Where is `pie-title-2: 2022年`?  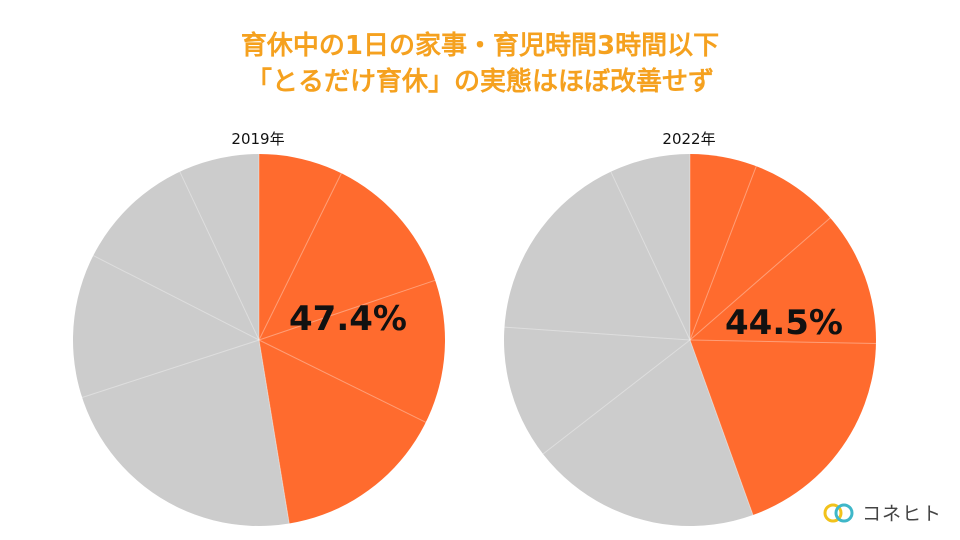
pie-title-2: 2022年 is located at coordinates (688, 139).